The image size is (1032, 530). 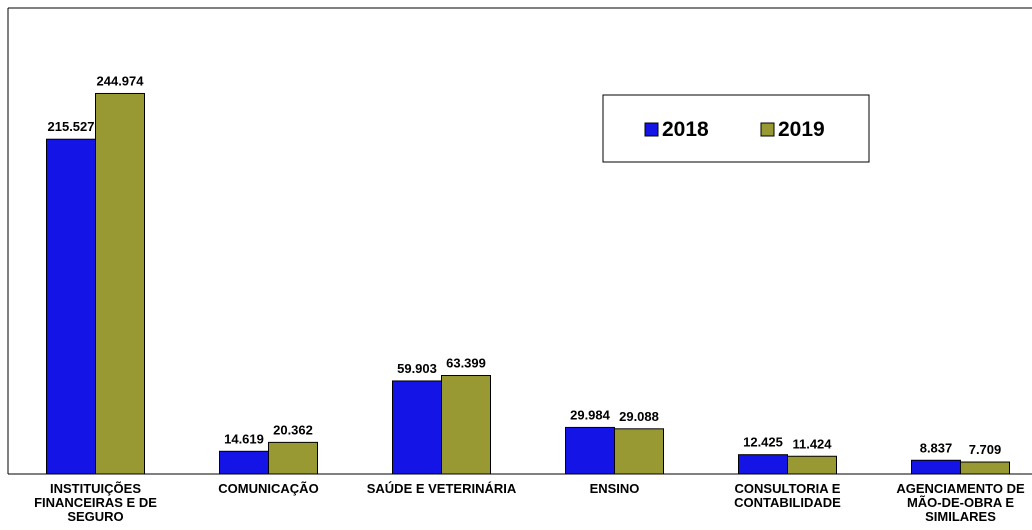 What do you see at coordinates (95, 502) in the screenshot?
I see `x-tick-label: INSTITUIÇÕES FINANCEIRAS E DE SEGURO` at bounding box center [95, 502].